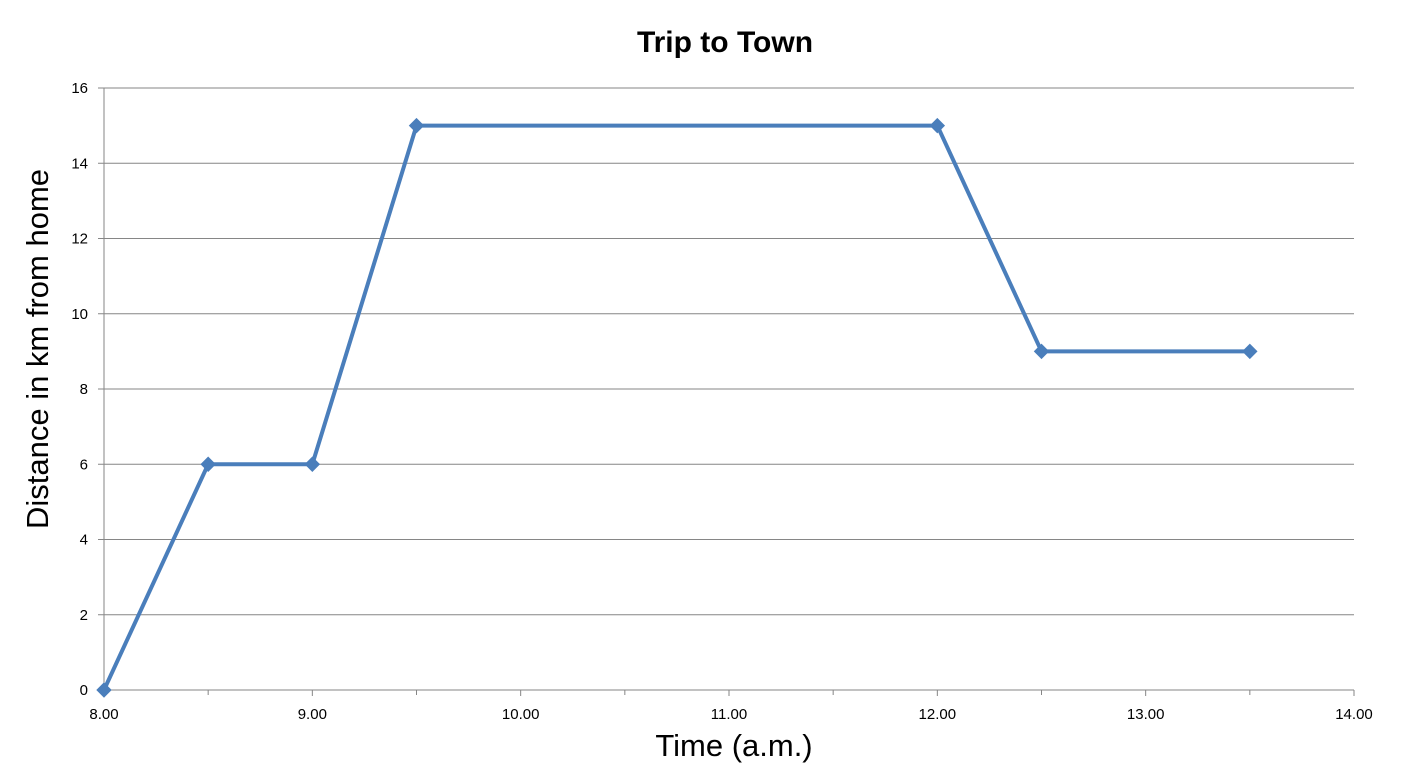 Image resolution: width=1402 pixels, height=776 pixels. What do you see at coordinates (84, 389) in the screenshot?
I see `y-tick-label: 8` at bounding box center [84, 389].